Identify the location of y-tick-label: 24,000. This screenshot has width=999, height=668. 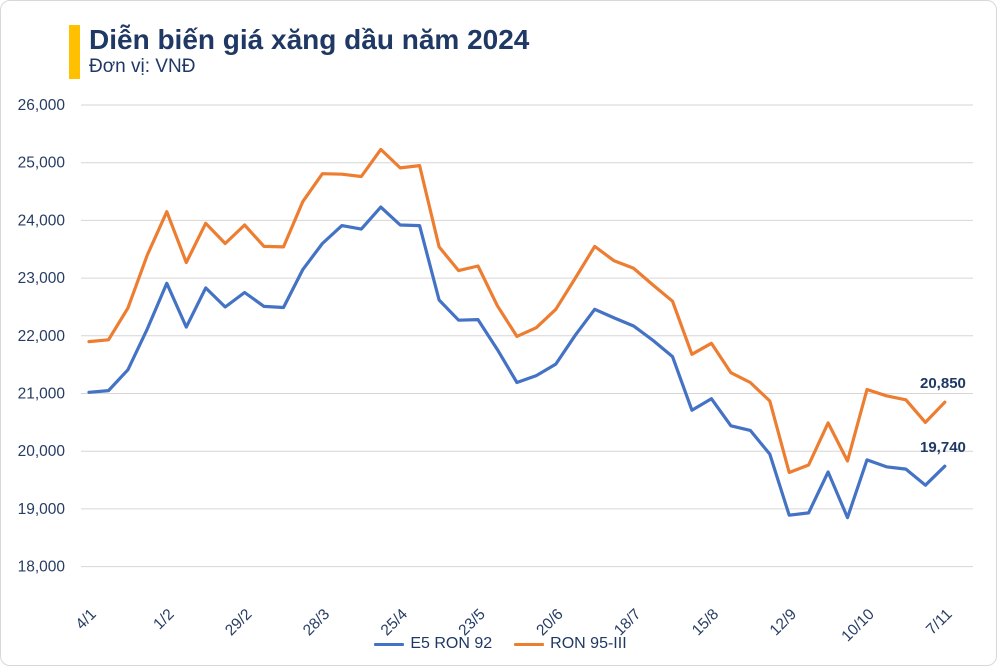
(42, 220).